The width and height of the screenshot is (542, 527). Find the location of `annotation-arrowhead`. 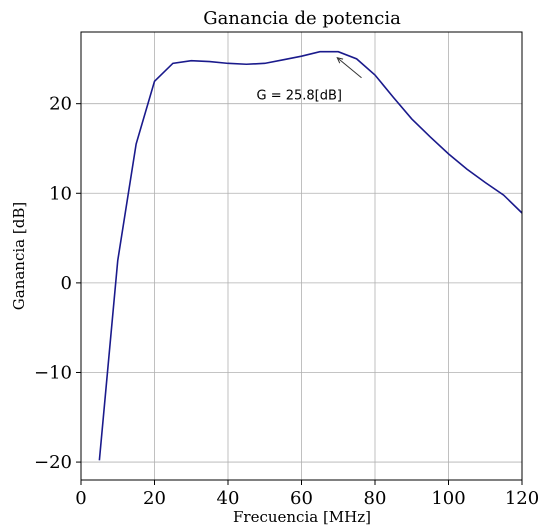

annotation-arrowhead is located at coordinates (340, 60).